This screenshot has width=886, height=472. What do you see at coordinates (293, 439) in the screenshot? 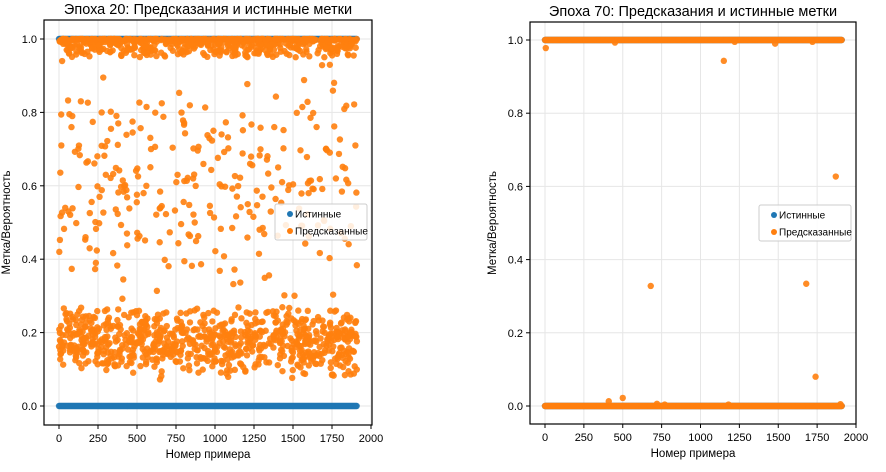
I see `x-tick-label: 1500` at bounding box center [293, 439].